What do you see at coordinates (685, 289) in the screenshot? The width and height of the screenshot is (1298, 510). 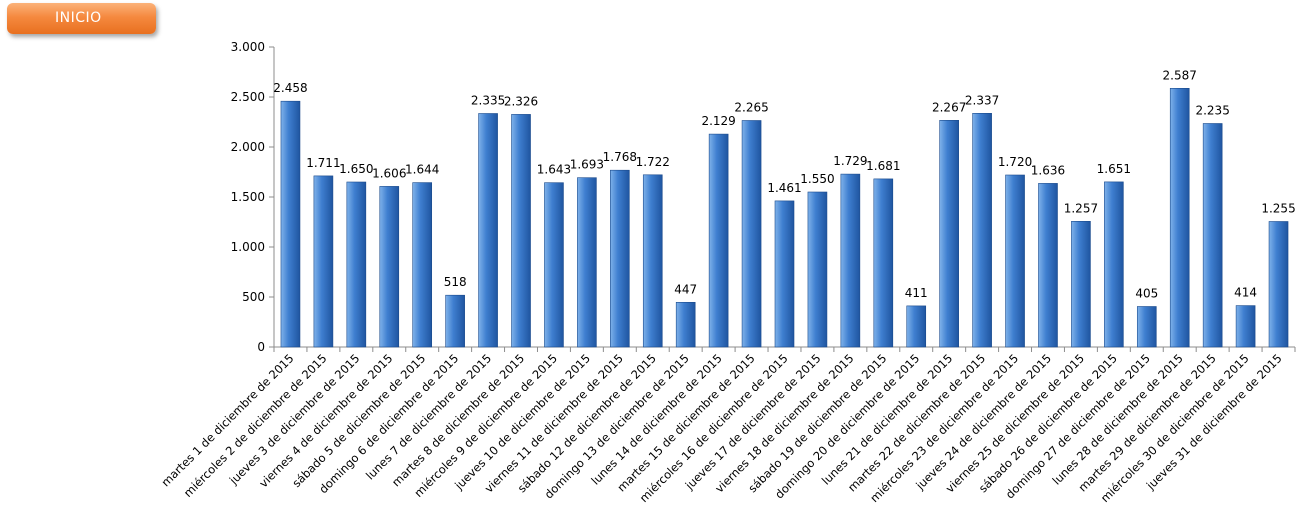 I see `data-label: 447` at bounding box center [685, 289].